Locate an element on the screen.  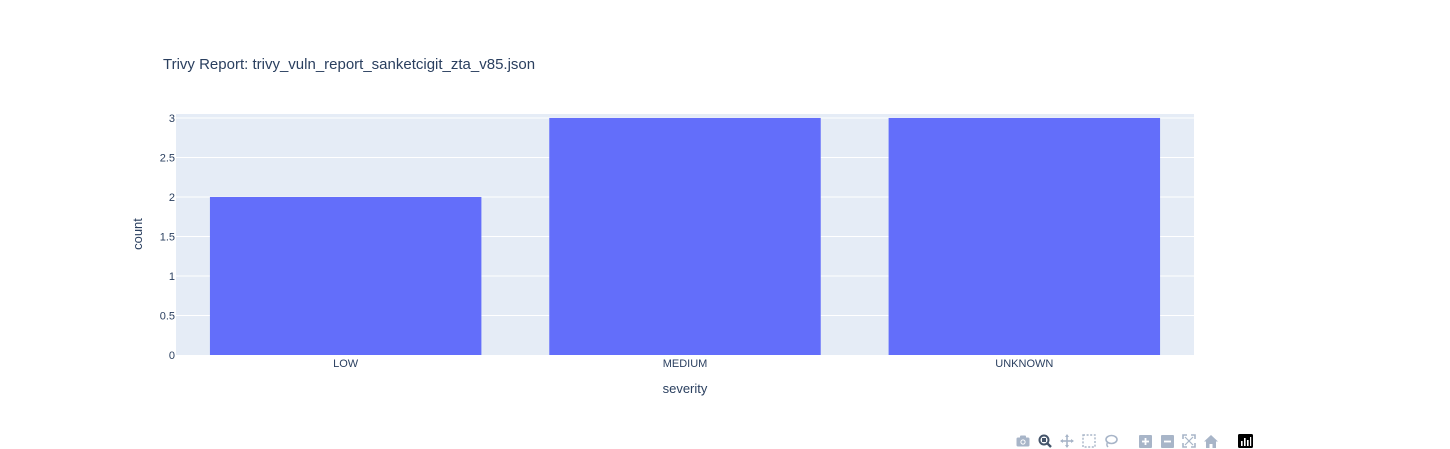
bar-unknown is located at coordinates (1024, 236).